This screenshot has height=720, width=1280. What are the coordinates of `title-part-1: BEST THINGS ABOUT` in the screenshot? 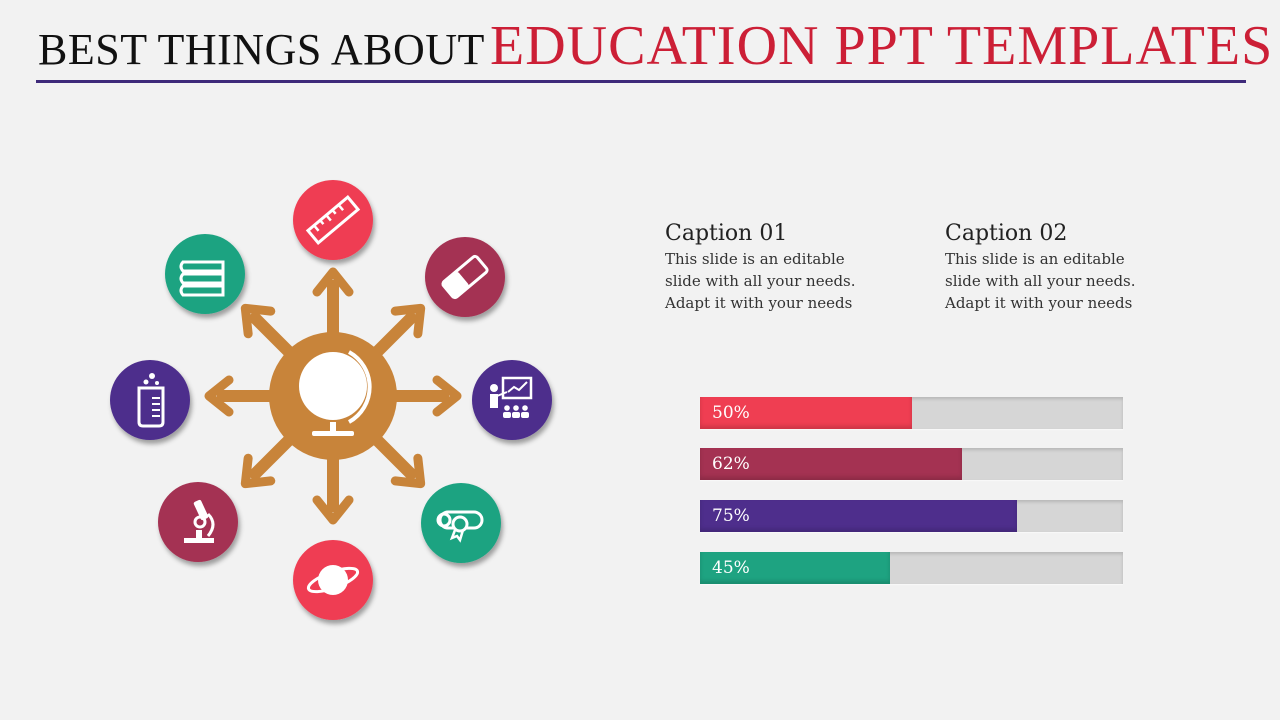 It's located at (261, 49).